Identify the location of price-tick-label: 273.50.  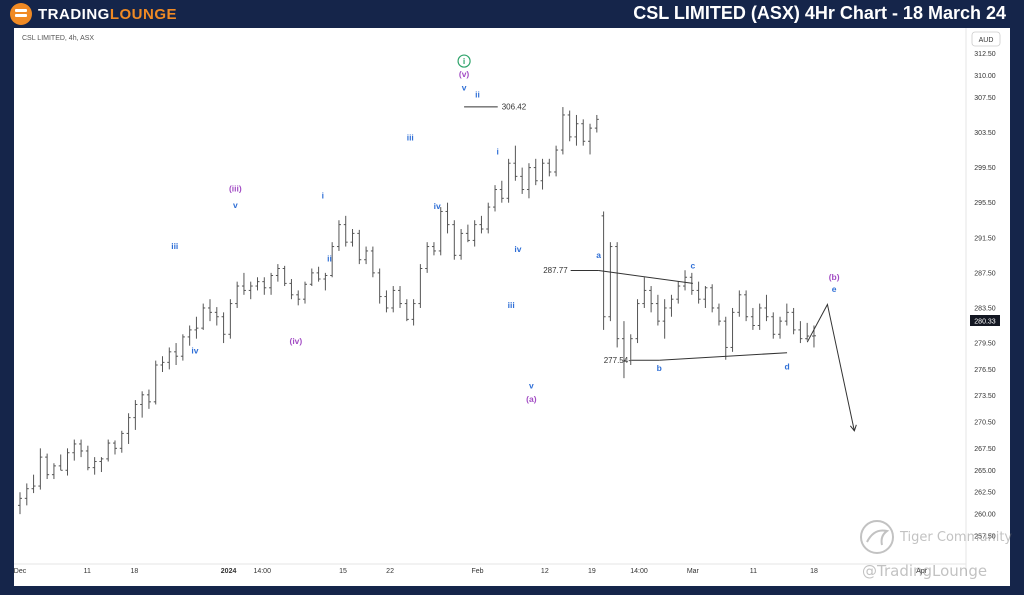
(985, 396).